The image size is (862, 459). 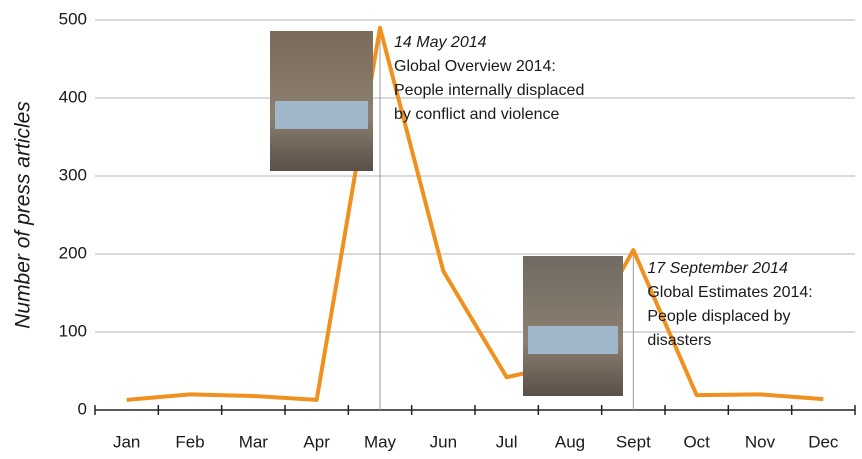 I want to click on annotation-text: Global Estimates 2014:, so click(x=729, y=292).